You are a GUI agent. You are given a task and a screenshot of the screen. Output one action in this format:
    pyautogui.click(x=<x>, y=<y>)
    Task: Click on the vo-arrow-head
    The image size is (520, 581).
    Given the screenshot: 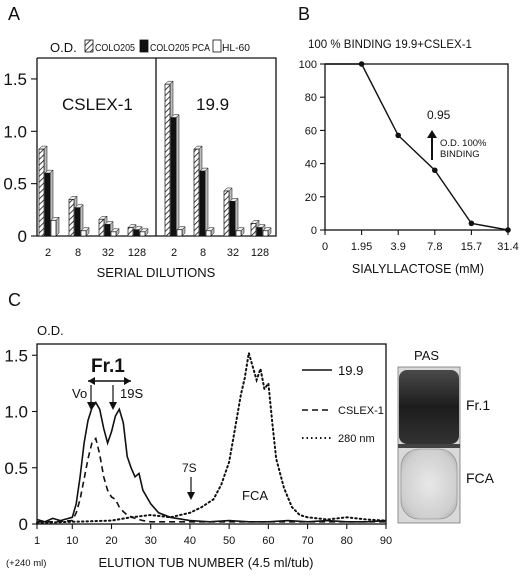 What is the action you would take?
    pyautogui.click(x=91, y=406)
    